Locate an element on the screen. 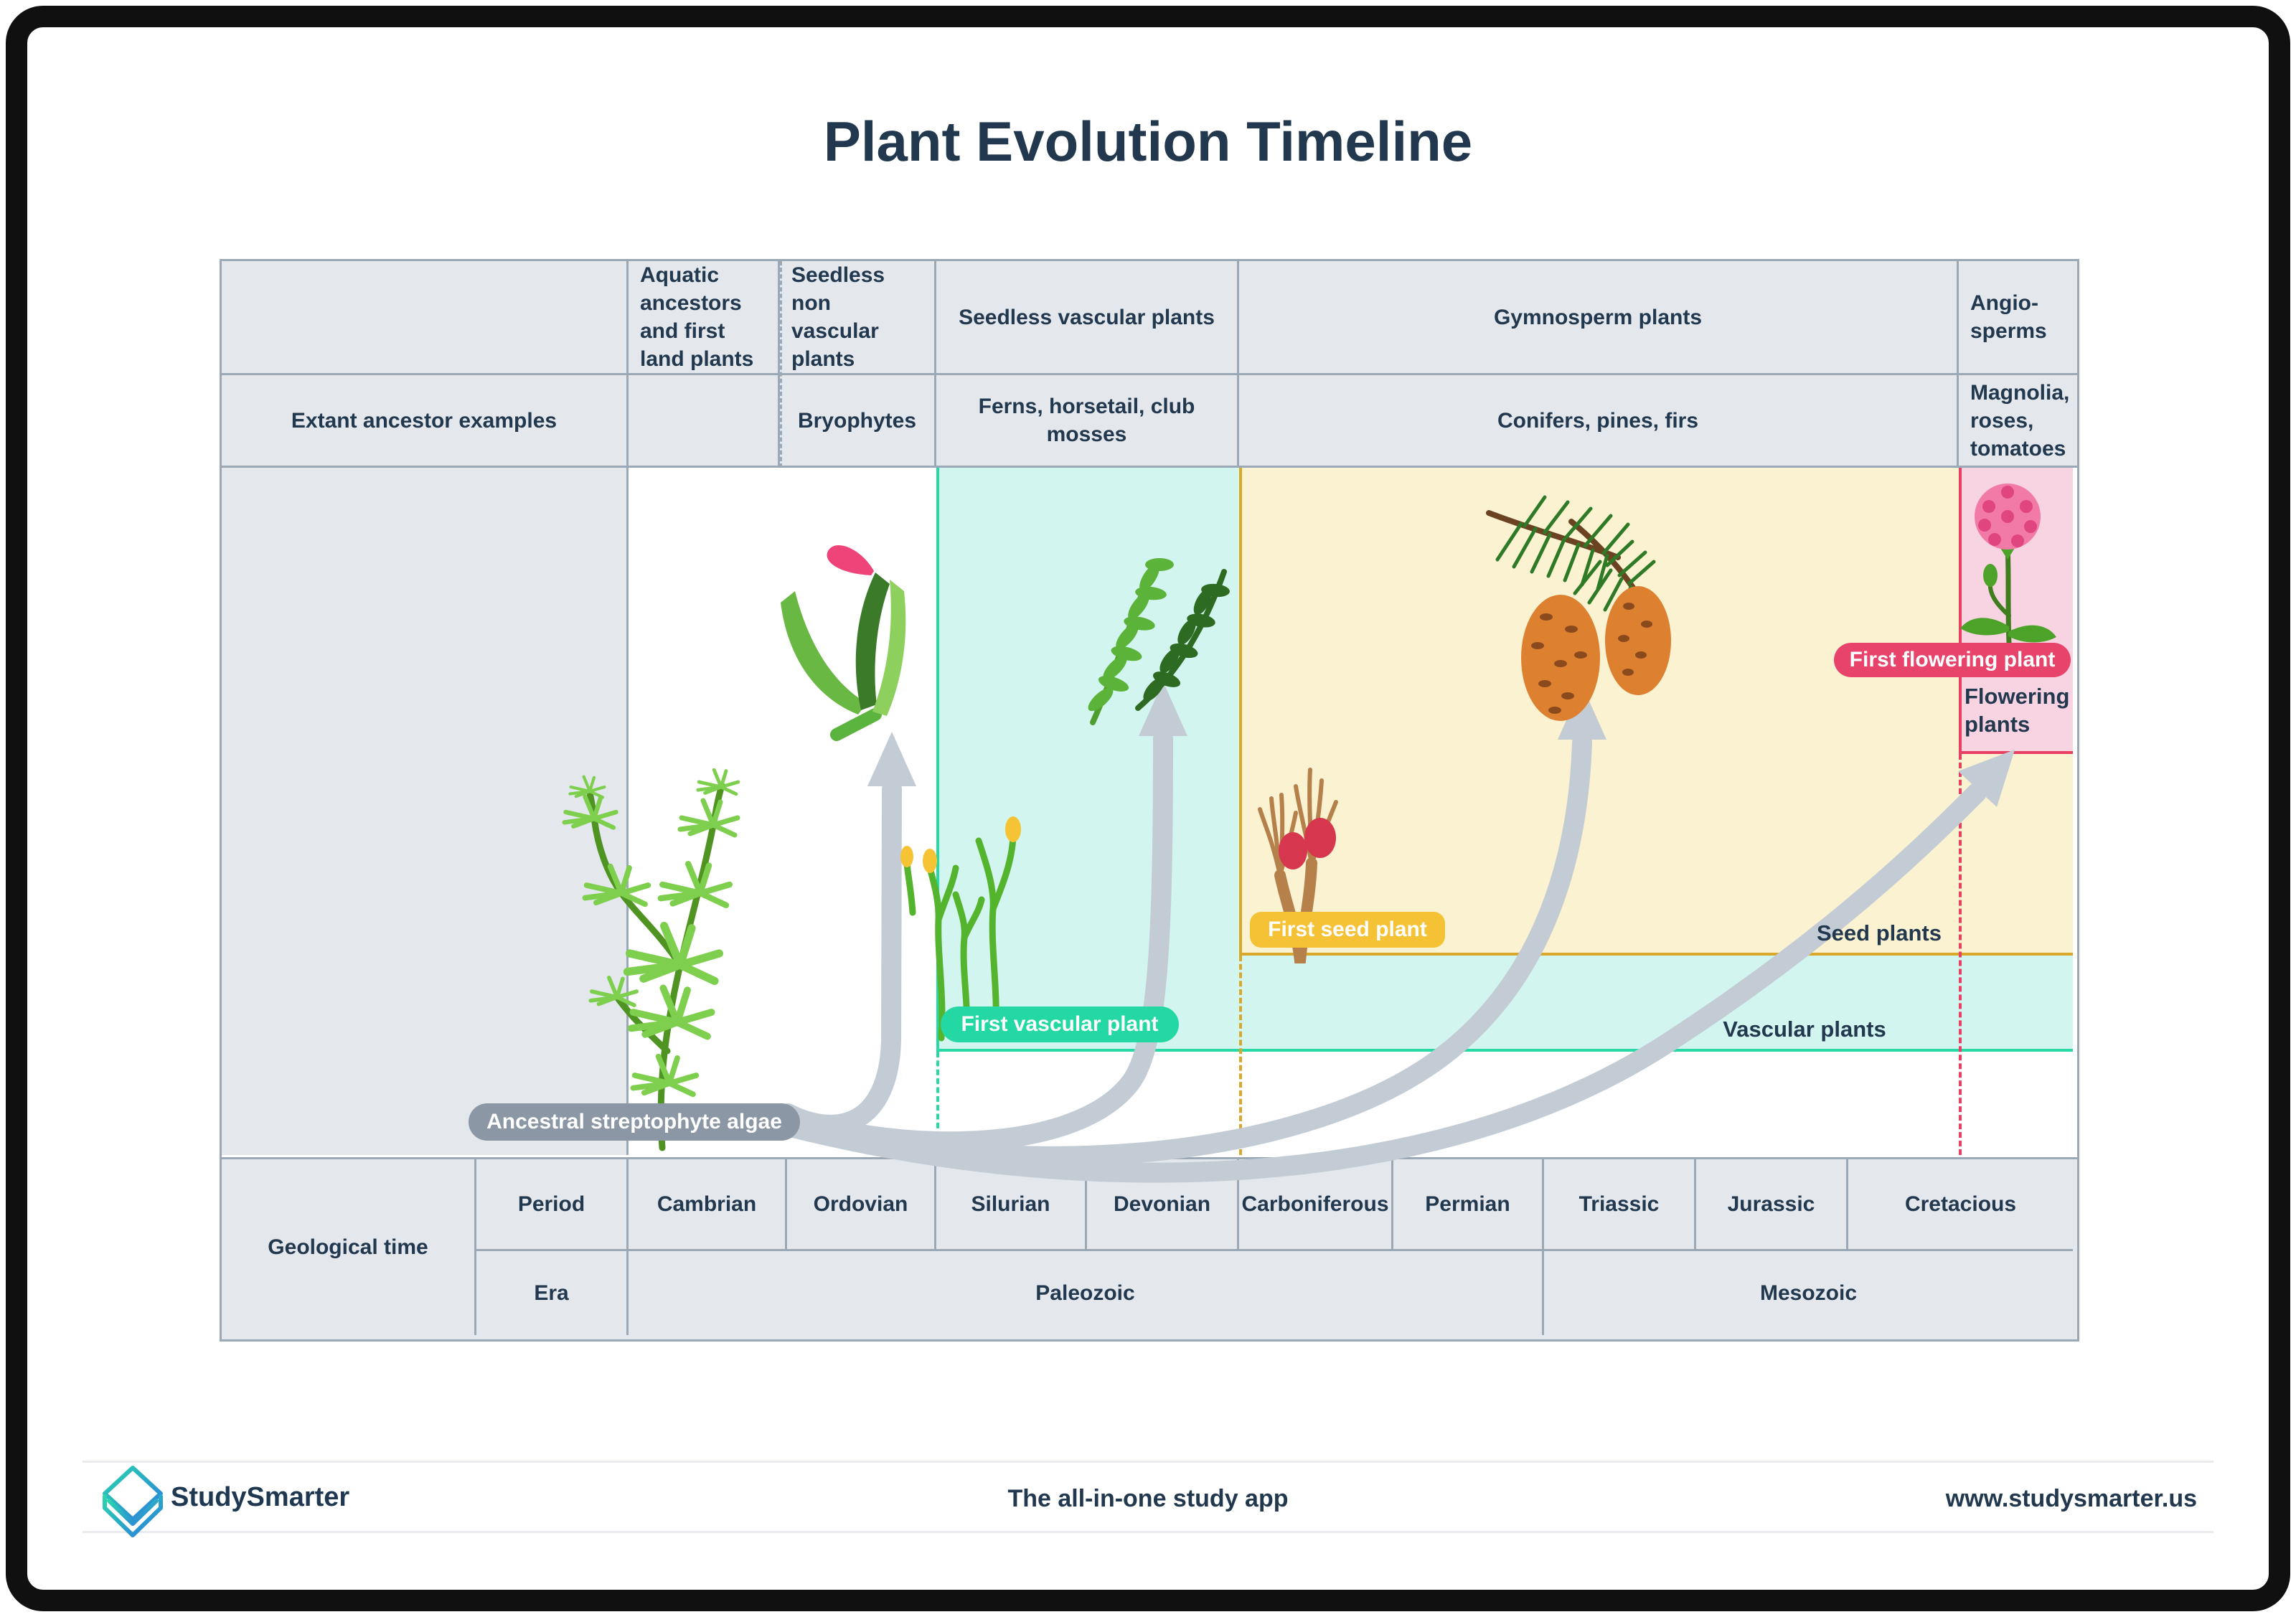 Image resolution: width=2296 pixels, height=1617 pixels. flowering-origin-dashed-line is located at coordinates (1961, 954).